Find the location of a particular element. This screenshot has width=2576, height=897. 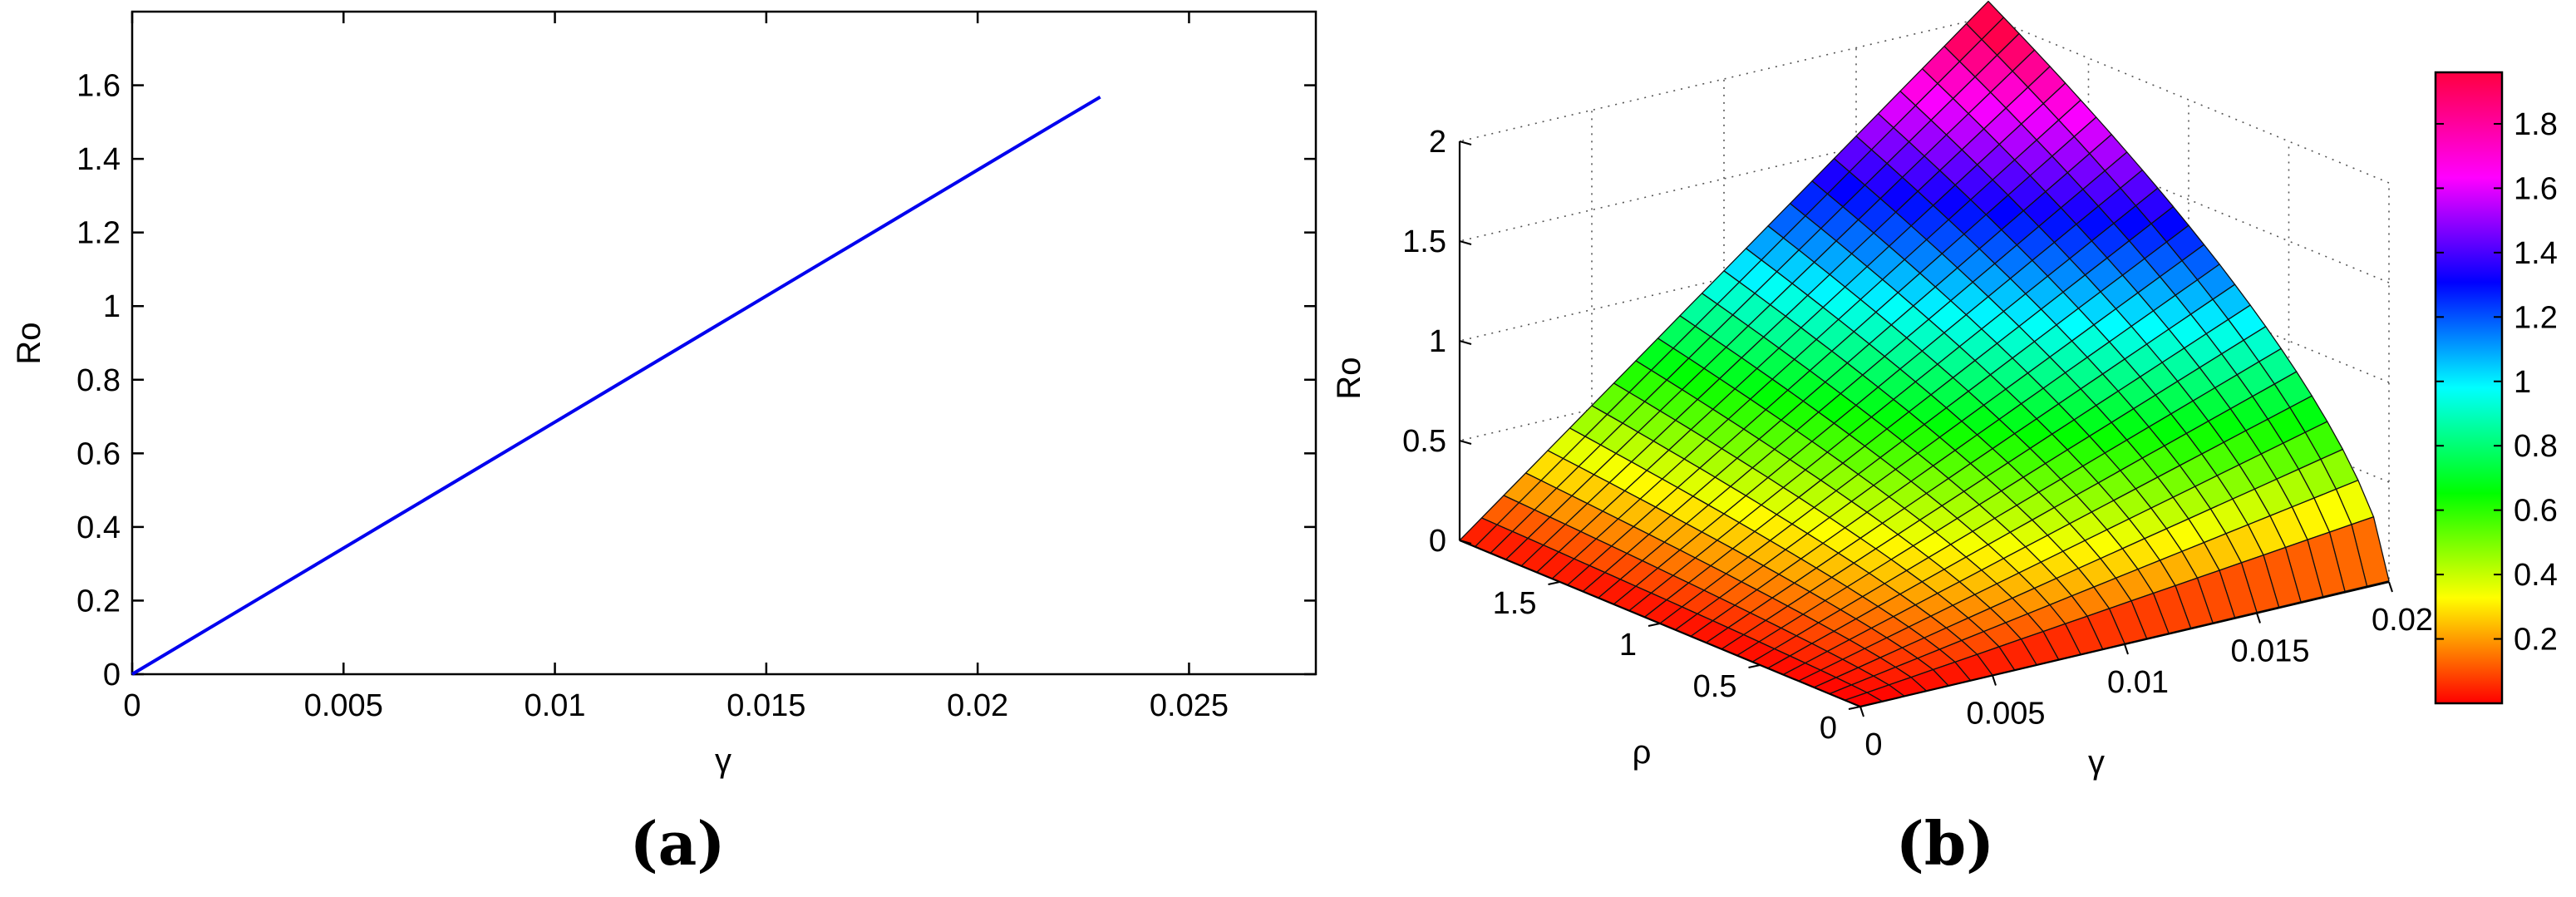

z-tick-label: 0.5 is located at coordinates (1424, 441).